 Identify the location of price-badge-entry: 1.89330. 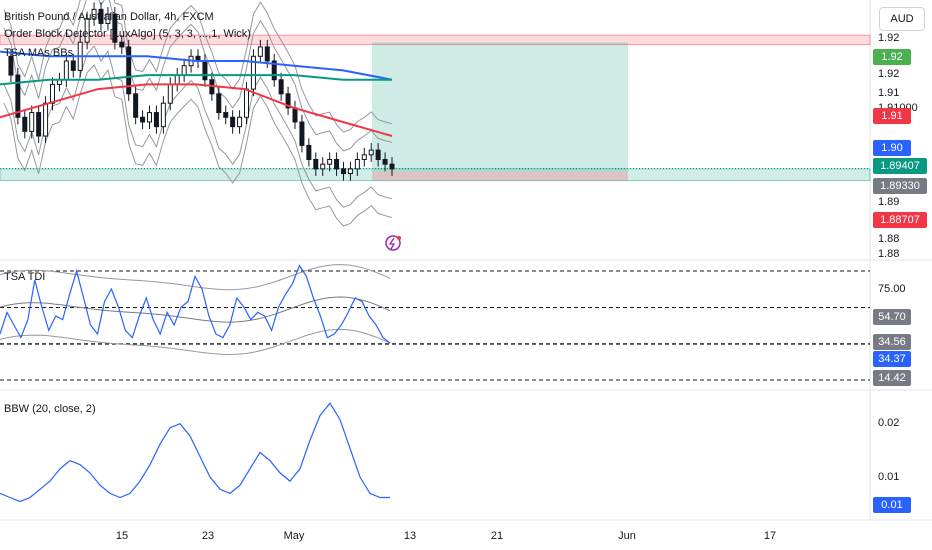
(900, 186).